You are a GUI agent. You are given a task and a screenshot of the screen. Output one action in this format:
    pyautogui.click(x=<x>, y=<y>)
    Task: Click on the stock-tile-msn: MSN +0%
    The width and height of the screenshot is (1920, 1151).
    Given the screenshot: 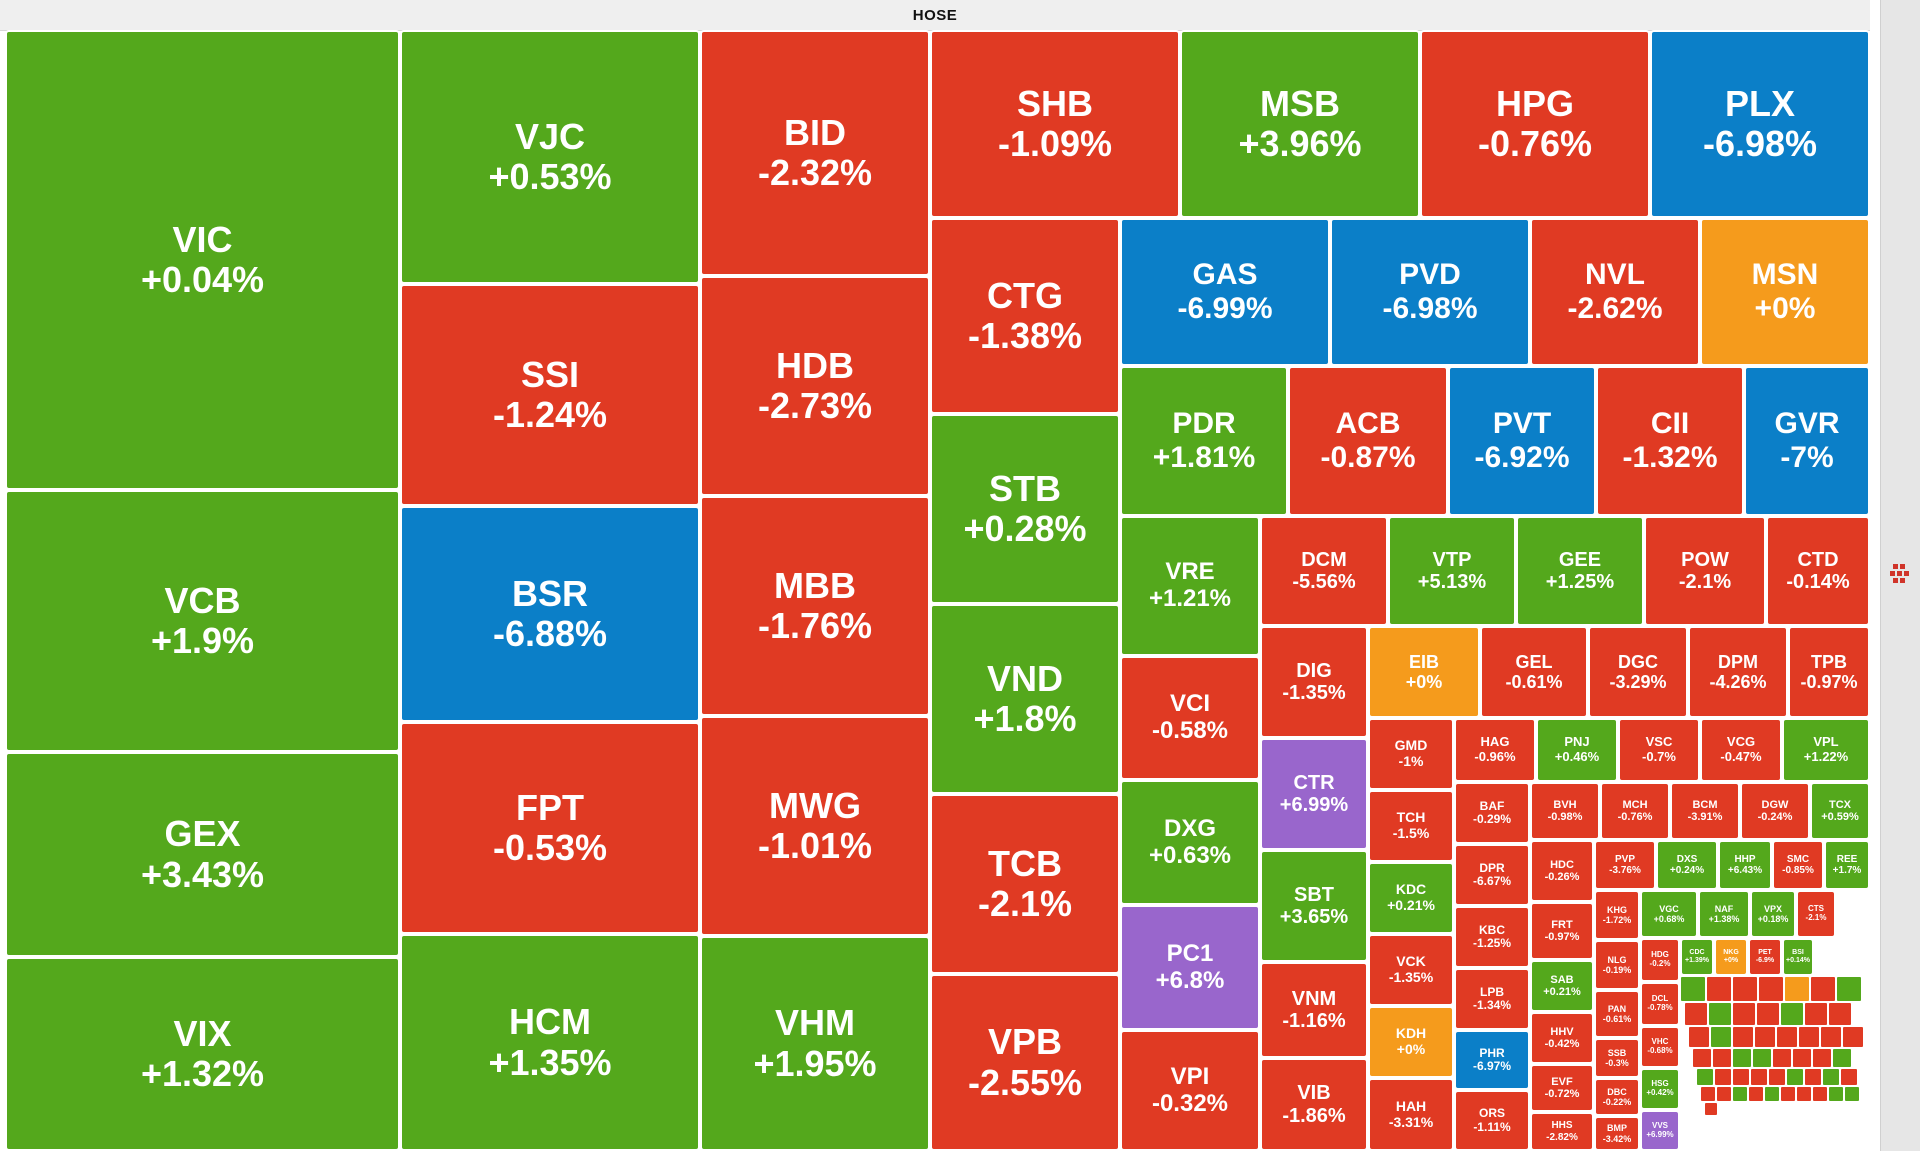 What is the action you would take?
    pyautogui.click(x=1785, y=292)
    